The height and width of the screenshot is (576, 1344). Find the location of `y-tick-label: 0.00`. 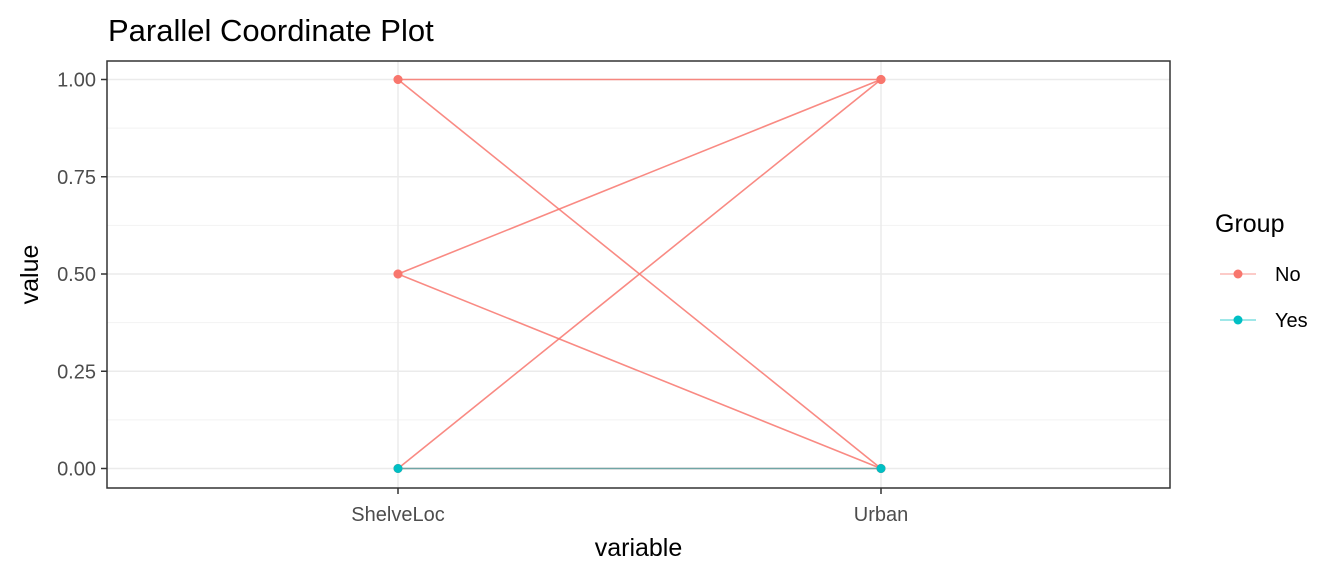

y-tick-label: 0.00 is located at coordinates (76, 470).